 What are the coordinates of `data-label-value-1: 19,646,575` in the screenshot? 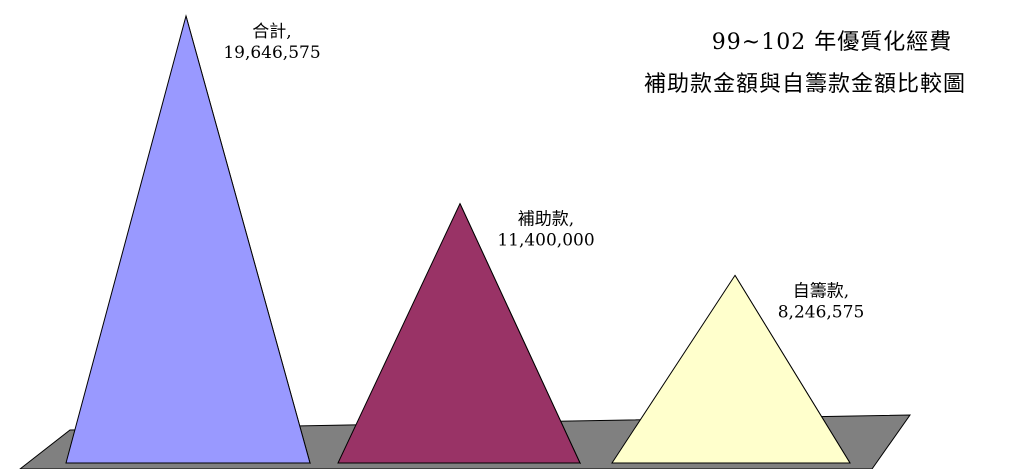 It's located at (271, 53).